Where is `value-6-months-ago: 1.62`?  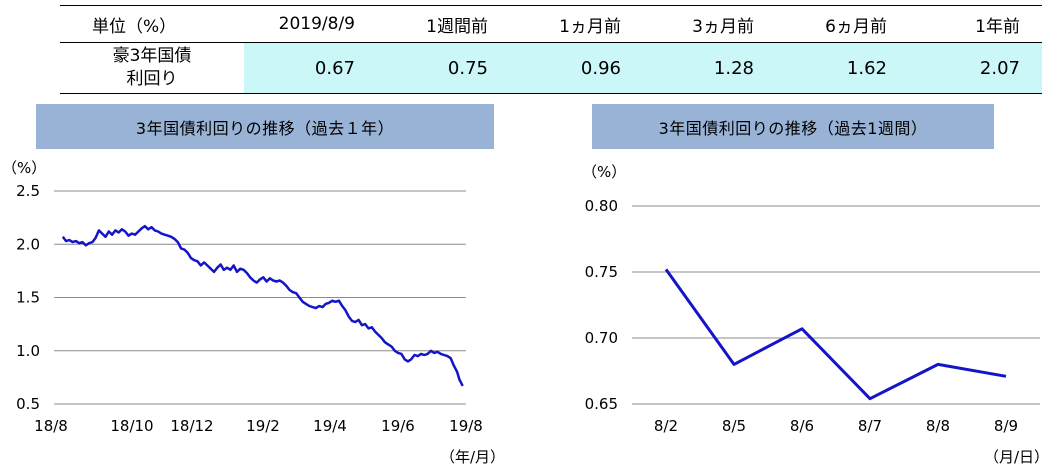
value-6-months-ago: 1.62 is located at coordinates (842, 68).